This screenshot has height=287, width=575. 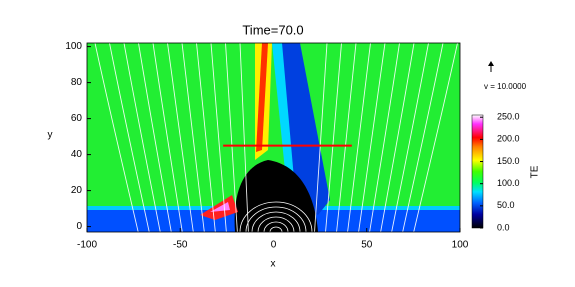 What do you see at coordinates (491, 63) in the screenshot?
I see `vector-legend-arrowhead` at bounding box center [491, 63].